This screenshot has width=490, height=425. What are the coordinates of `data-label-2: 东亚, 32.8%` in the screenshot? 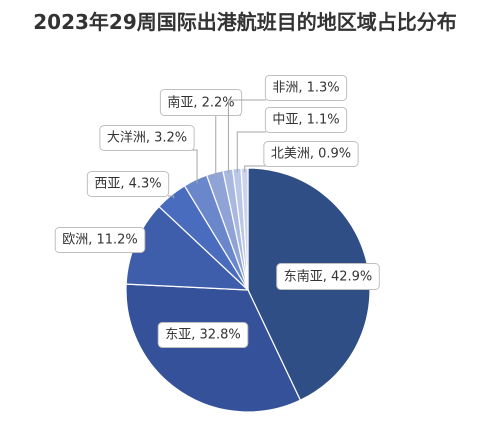 It's located at (203, 335).